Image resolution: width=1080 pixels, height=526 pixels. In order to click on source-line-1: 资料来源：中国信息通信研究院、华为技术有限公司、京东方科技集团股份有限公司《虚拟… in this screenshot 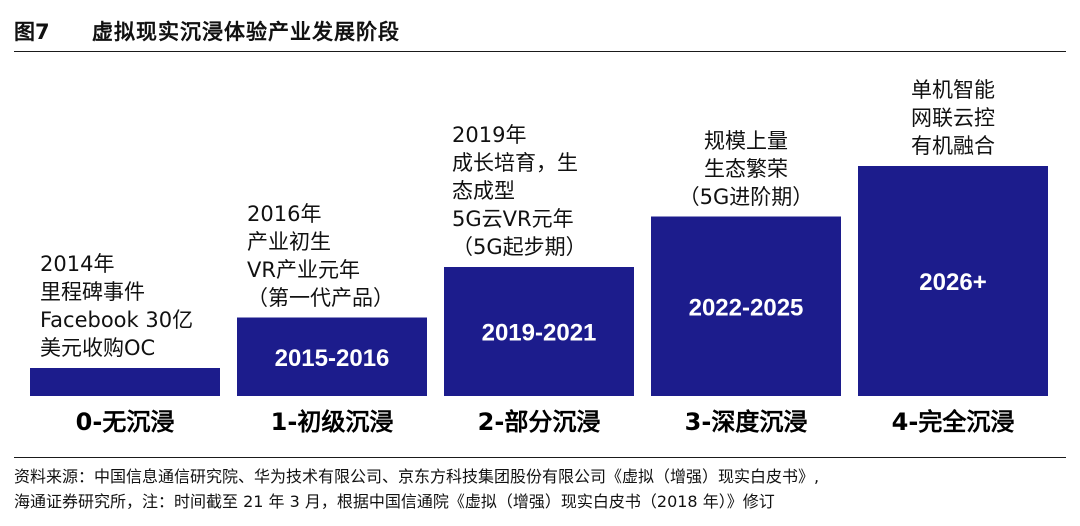, I will do `click(417, 476)`.